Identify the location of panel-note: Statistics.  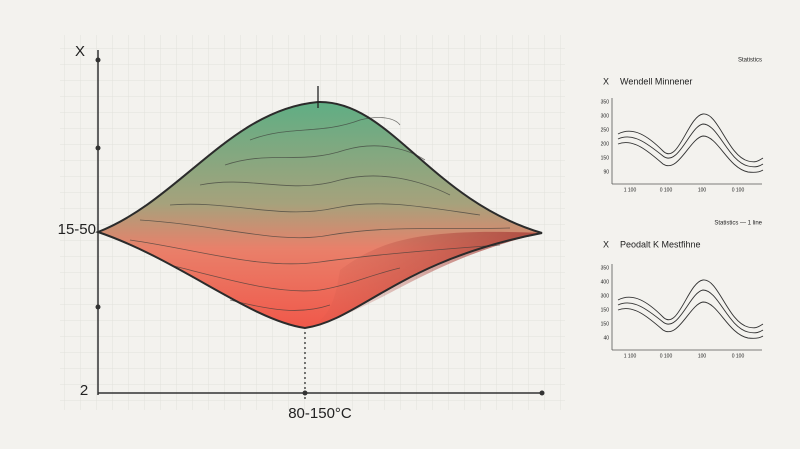
(750, 61).